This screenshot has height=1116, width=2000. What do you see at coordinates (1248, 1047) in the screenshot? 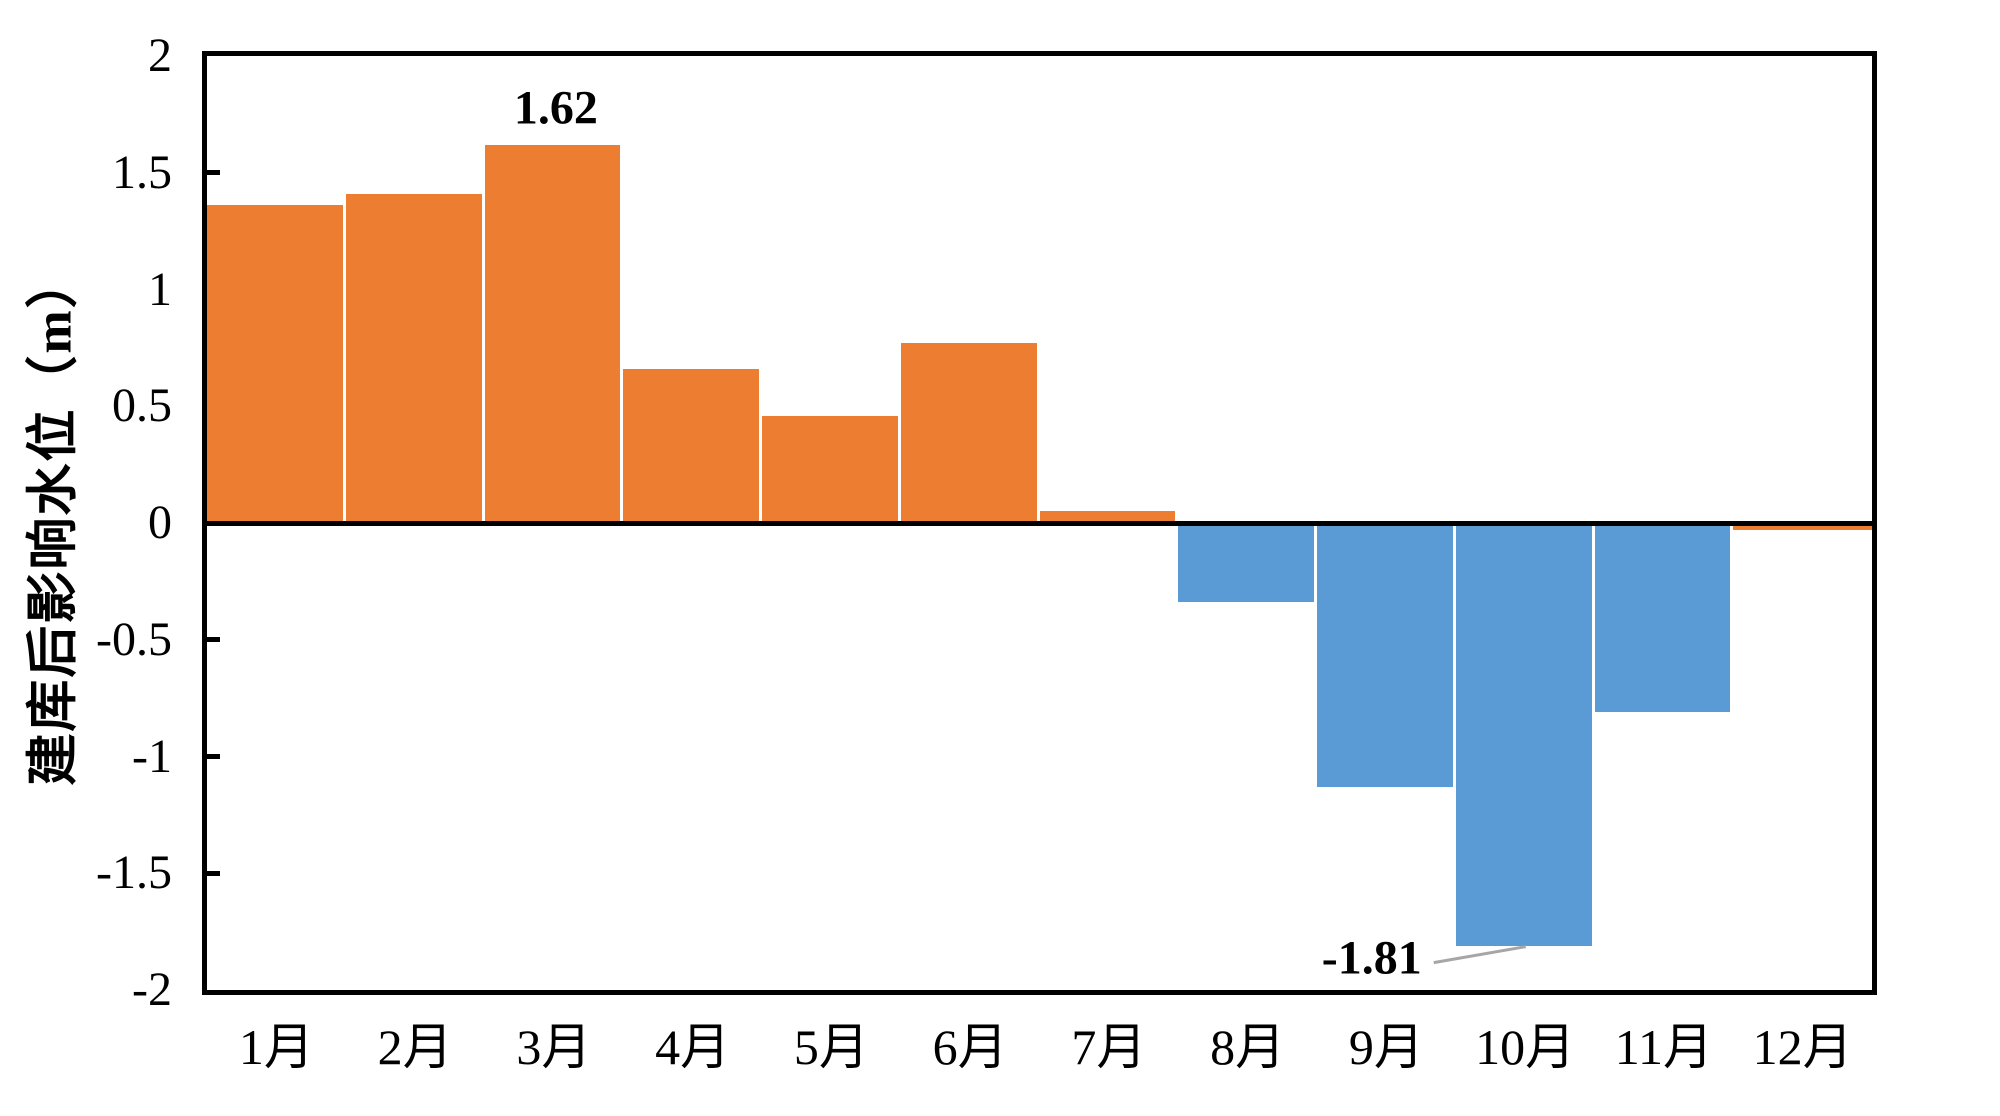
I see `x-label-8月: 8月` at bounding box center [1248, 1047].